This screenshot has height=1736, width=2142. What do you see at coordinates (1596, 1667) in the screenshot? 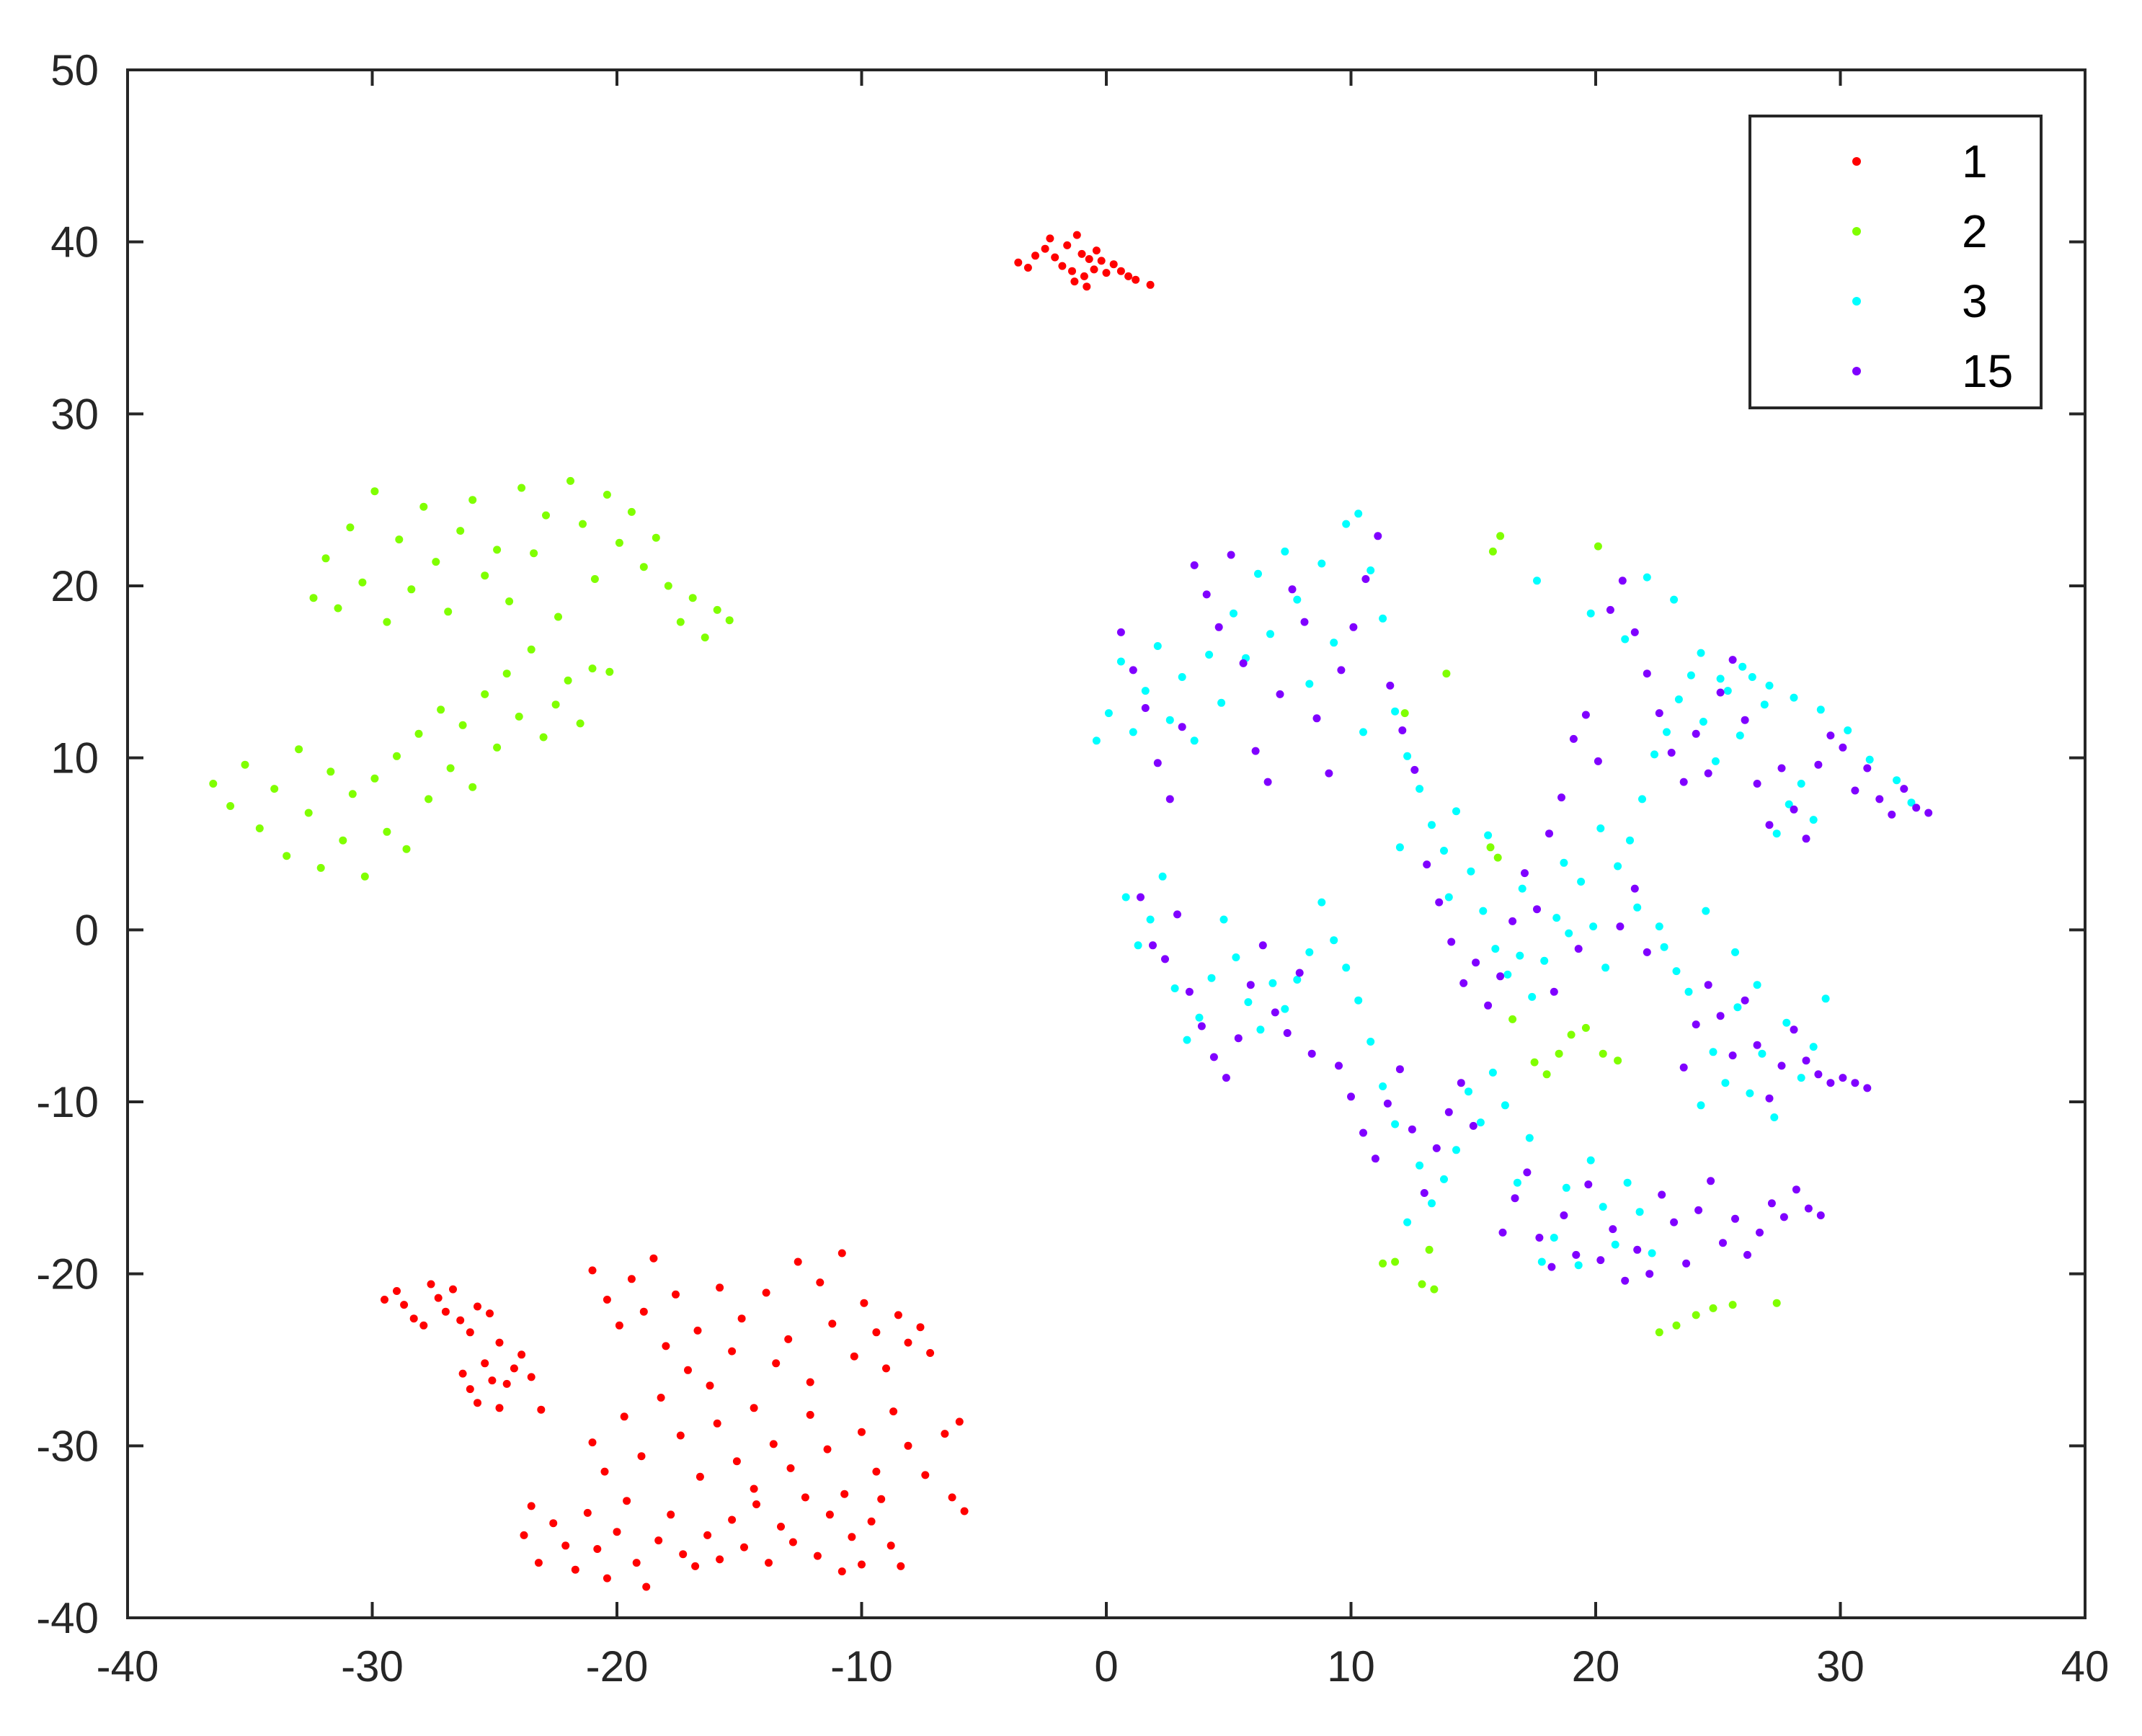
I see `x-tick-label: 20` at bounding box center [1596, 1667].